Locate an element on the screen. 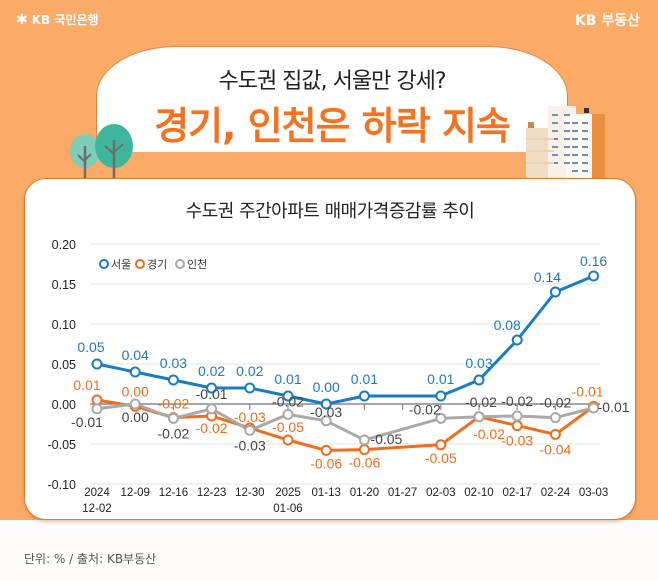 This screenshot has width=658, height=580. y-tick-label: -0.10 is located at coordinates (62, 485).